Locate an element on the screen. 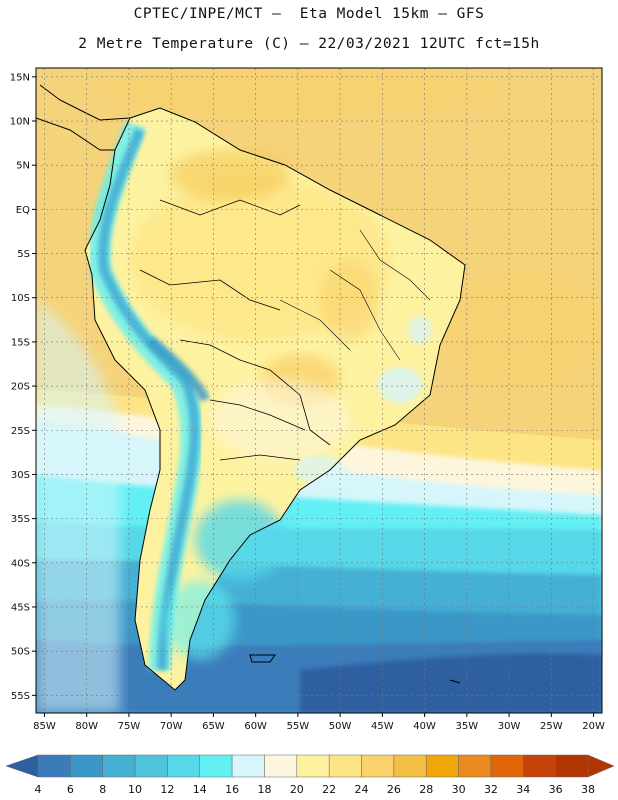  colorbar-label: 10 is located at coordinates (135, 789).